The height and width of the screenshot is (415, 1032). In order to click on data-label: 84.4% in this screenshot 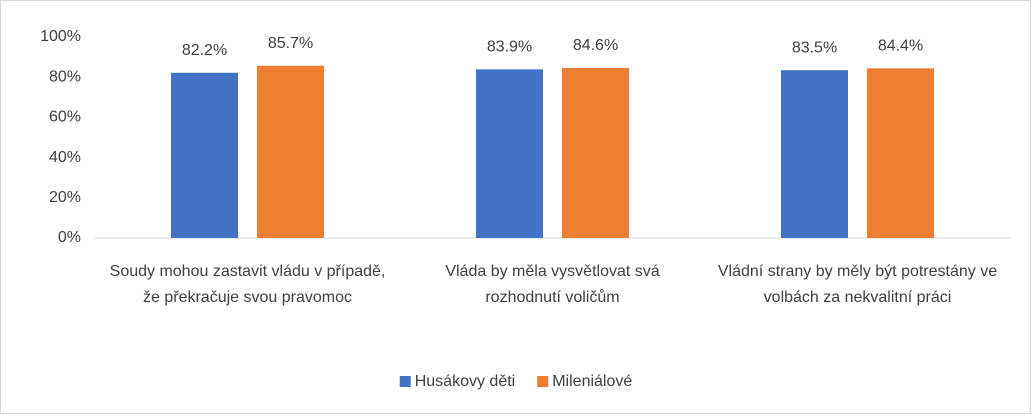, I will do `click(900, 46)`.